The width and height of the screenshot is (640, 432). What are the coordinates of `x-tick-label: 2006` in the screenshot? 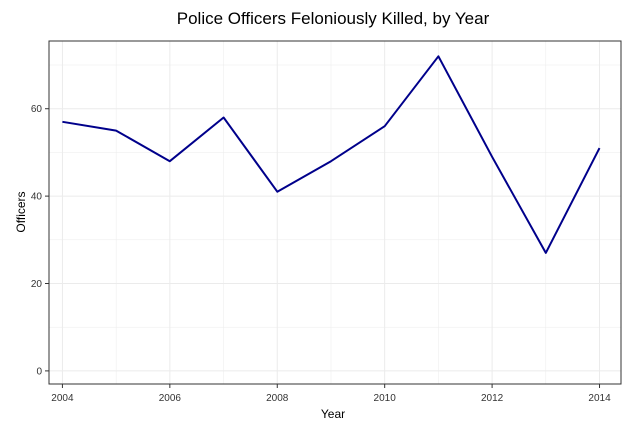 It's located at (170, 398).